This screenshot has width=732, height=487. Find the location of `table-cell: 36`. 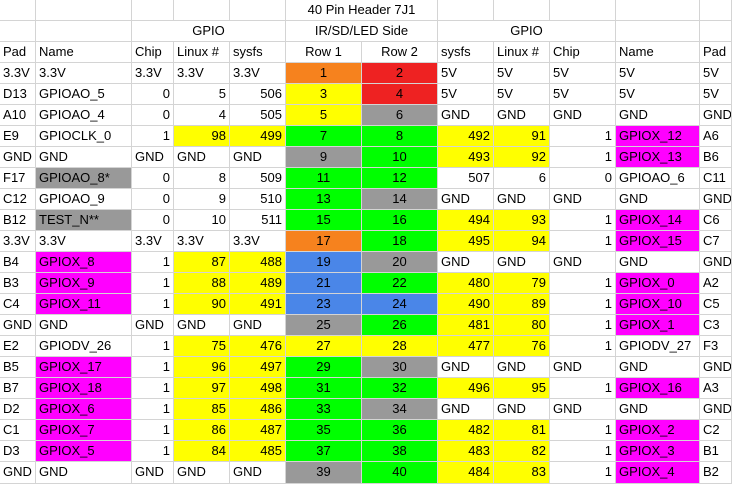

table-cell: 36 is located at coordinates (400, 430).